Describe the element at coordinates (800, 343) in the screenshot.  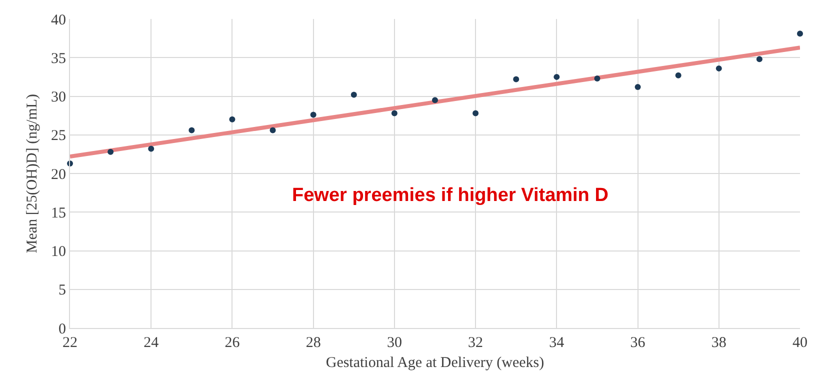
I see `x-tick-label: 40` at that location.